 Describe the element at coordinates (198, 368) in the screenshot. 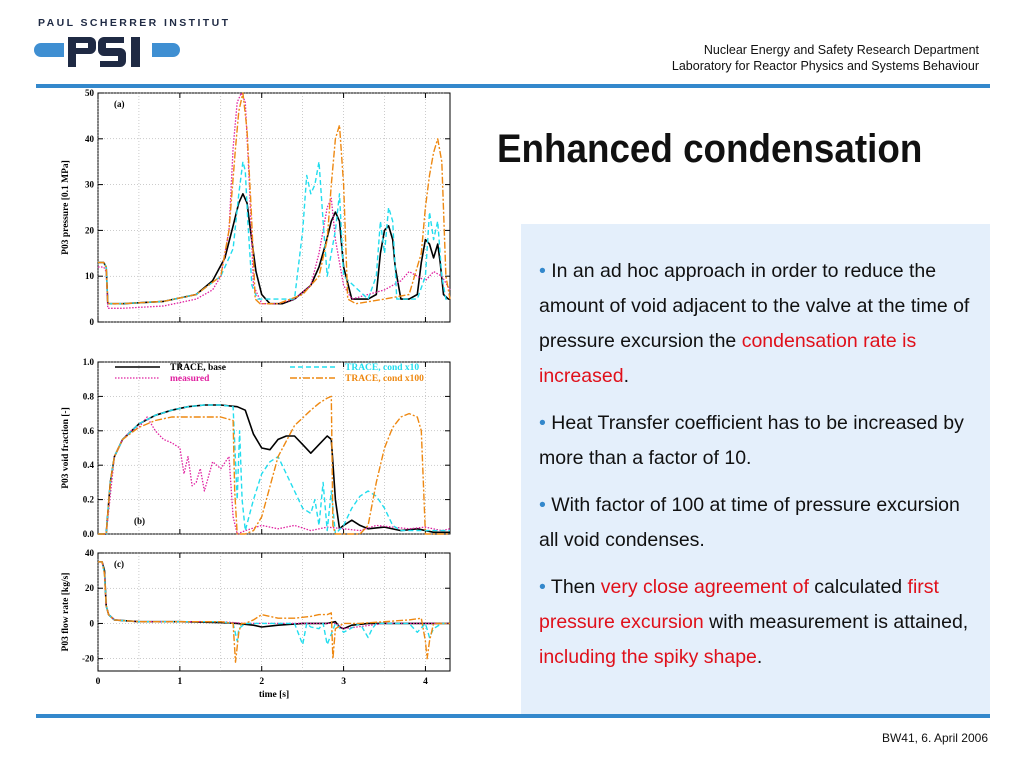

I see `legend-label: TRACE, base` at that location.